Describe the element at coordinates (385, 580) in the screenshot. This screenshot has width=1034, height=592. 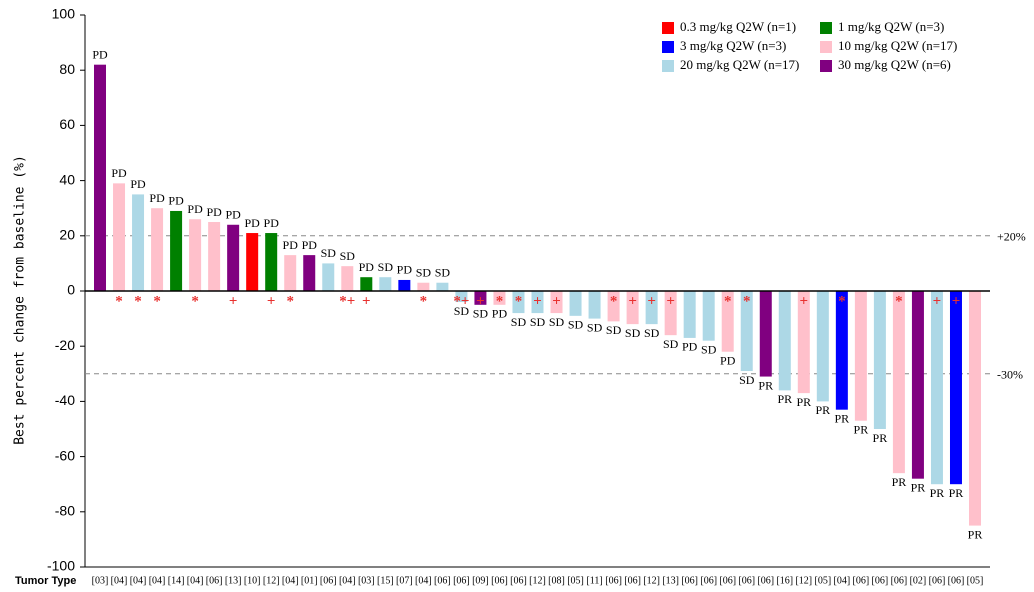
I see `x-tick-label: [15]` at that location.